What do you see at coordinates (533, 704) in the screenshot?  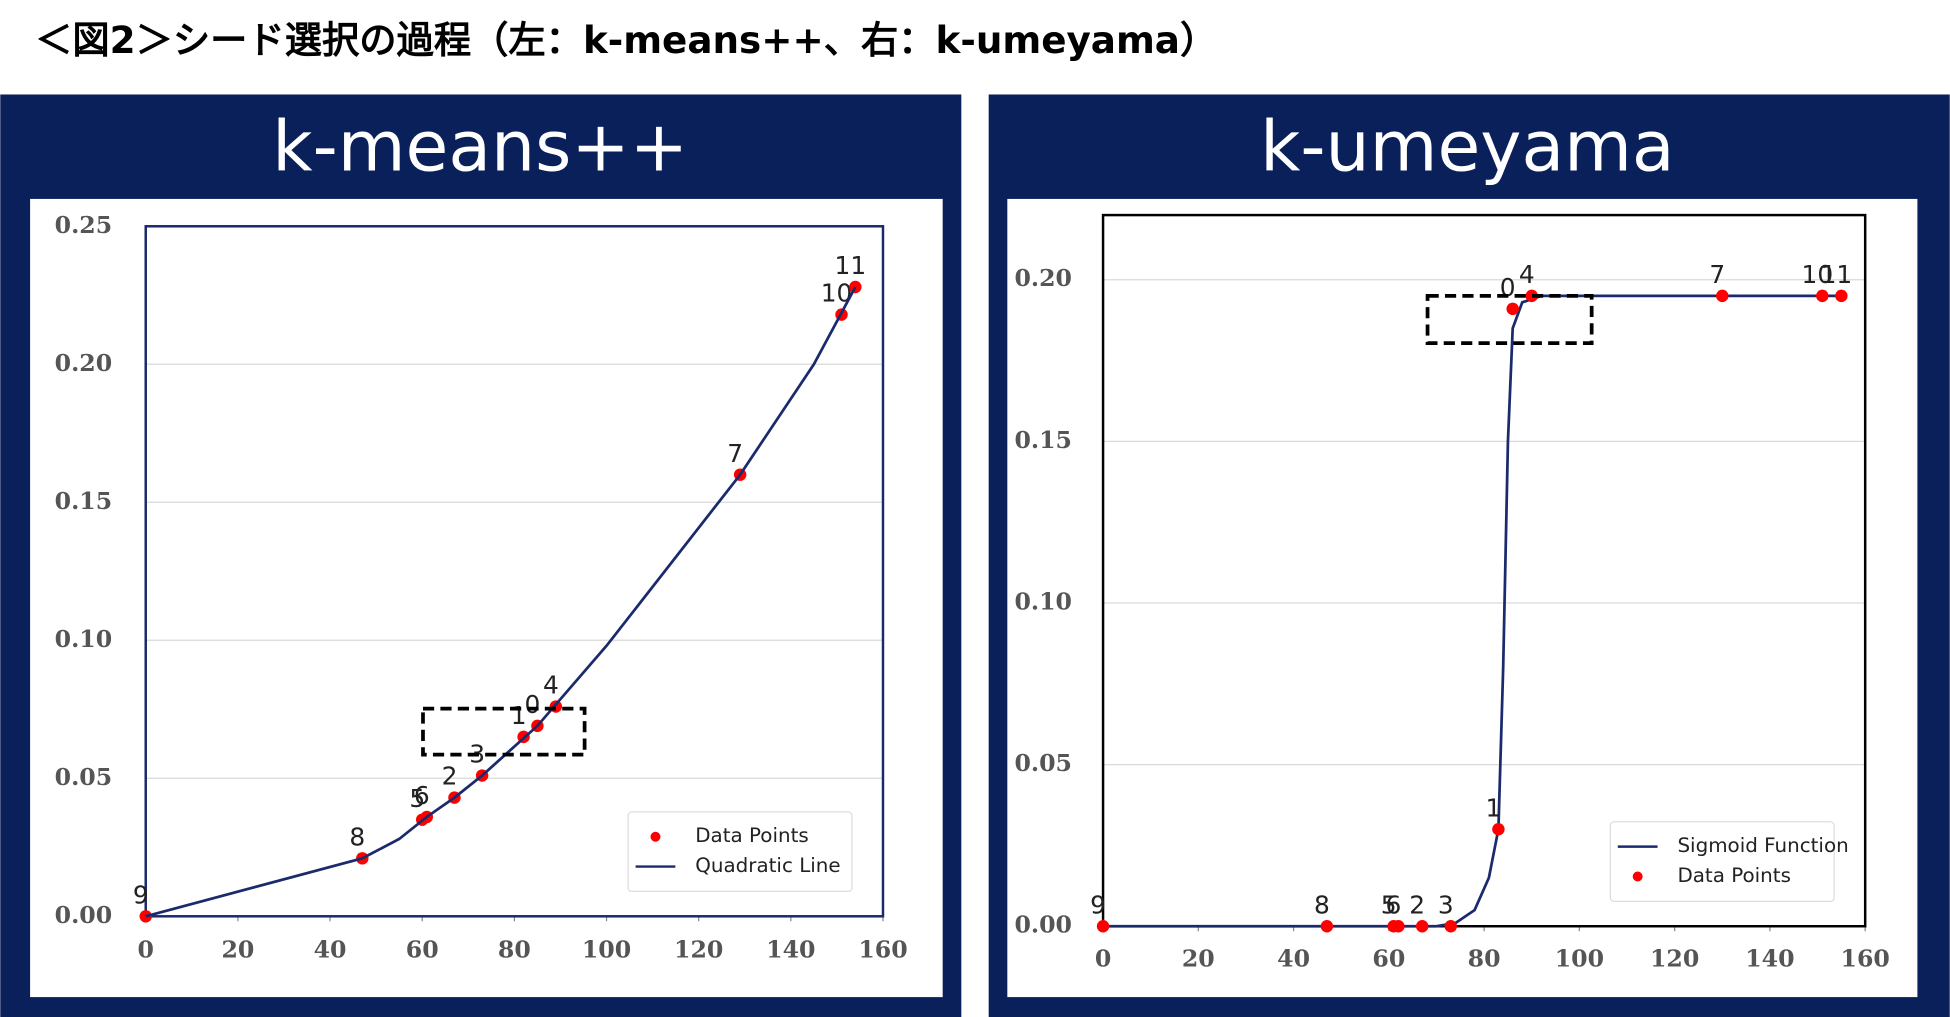 I see `point-label: 0` at bounding box center [533, 704].